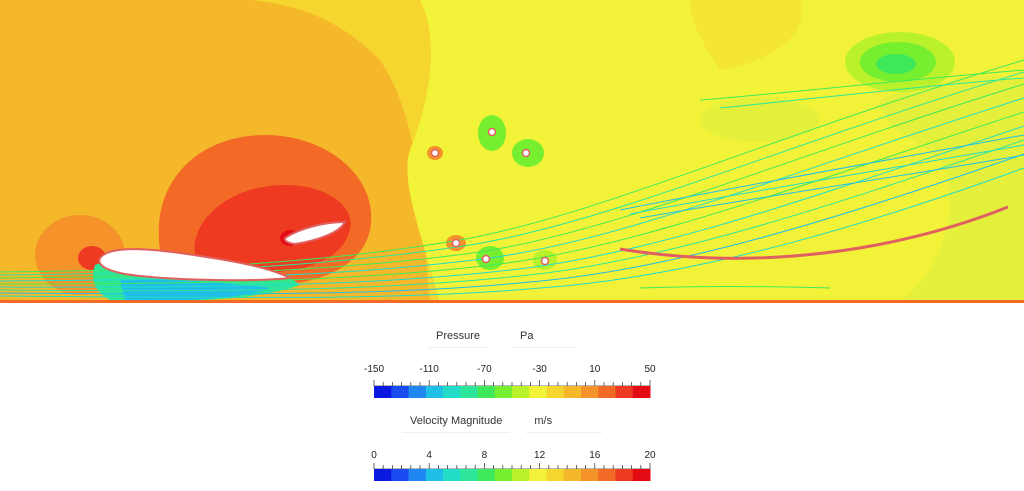  I want to click on curved-plate-element, so click(814, 232).